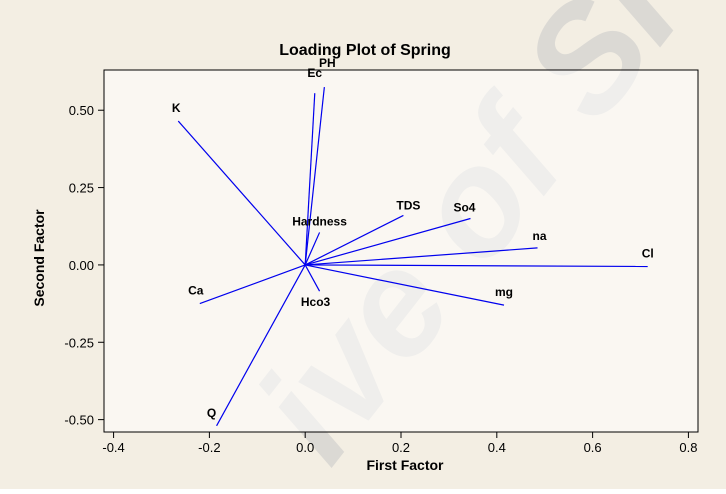 The image size is (726, 494). What do you see at coordinates (261, 345) in the screenshot?
I see `loading-vector-q` at bounding box center [261, 345].